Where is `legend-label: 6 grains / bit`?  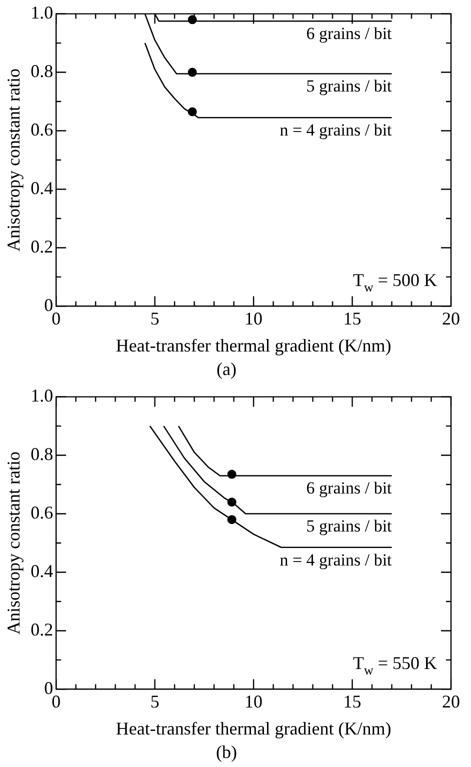 legend-label: 6 grains / bit is located at coordinates (349, 34).